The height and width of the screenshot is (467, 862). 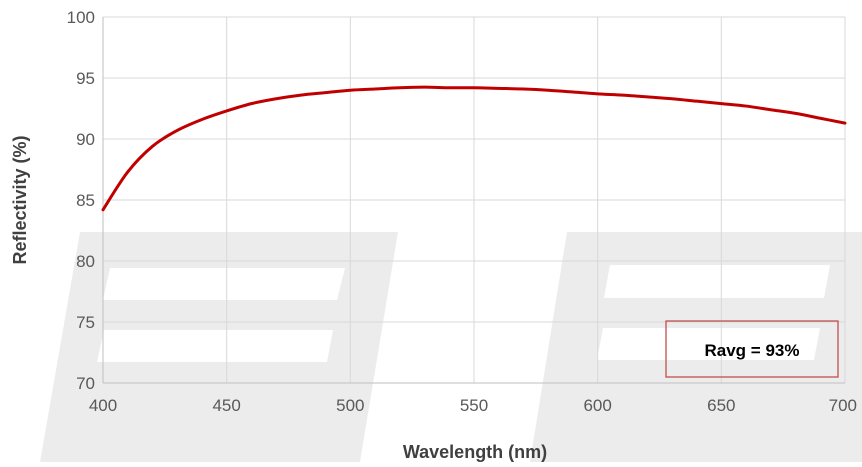 What do you see at coordinates (81, 17) in the screenshot?
I see `y-tick-label: 100` at bounding box center [81, 17].